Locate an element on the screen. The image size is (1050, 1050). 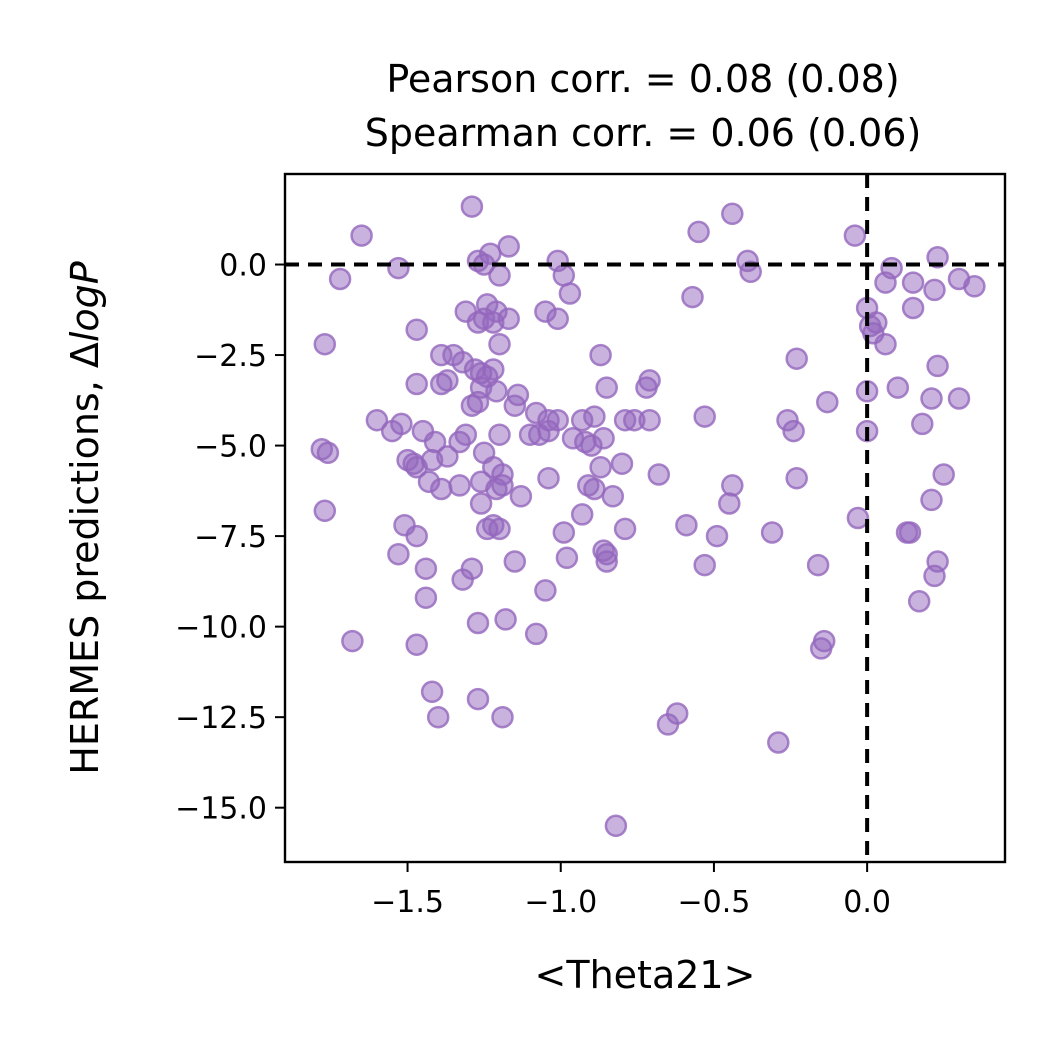
x-axis: −1.5 −1.0 −0.5 0.0 is located at coordinates (631, 891).